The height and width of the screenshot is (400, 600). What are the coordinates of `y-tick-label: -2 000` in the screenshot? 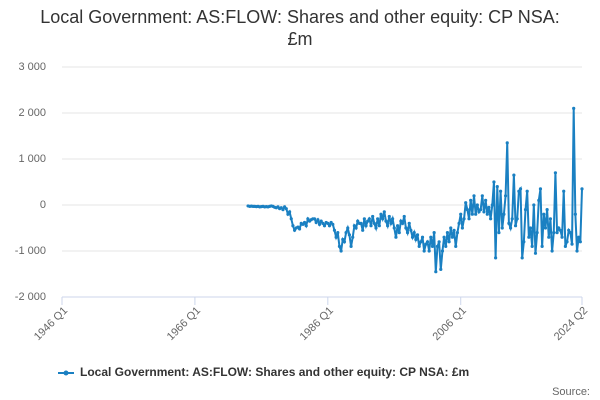 It's located at (30, 297).